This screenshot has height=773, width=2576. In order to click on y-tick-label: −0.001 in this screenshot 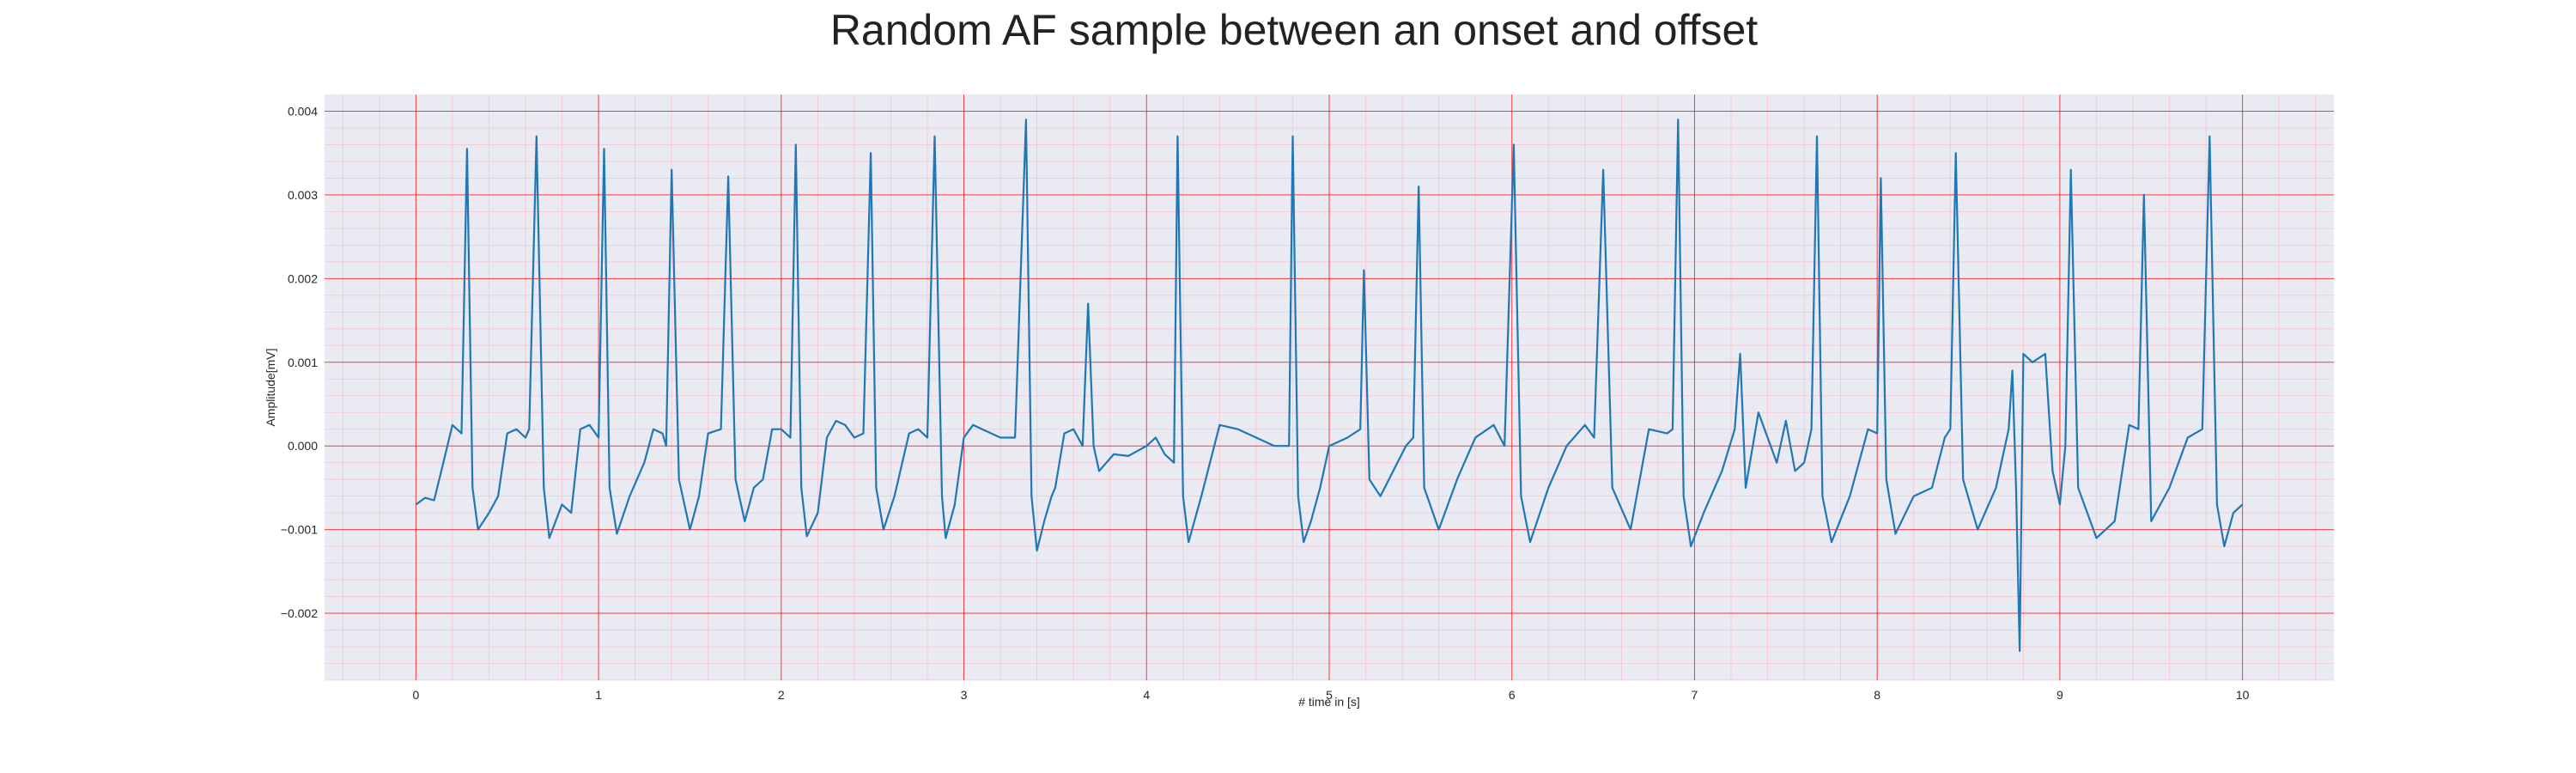, I will do `click(300, 530)`.